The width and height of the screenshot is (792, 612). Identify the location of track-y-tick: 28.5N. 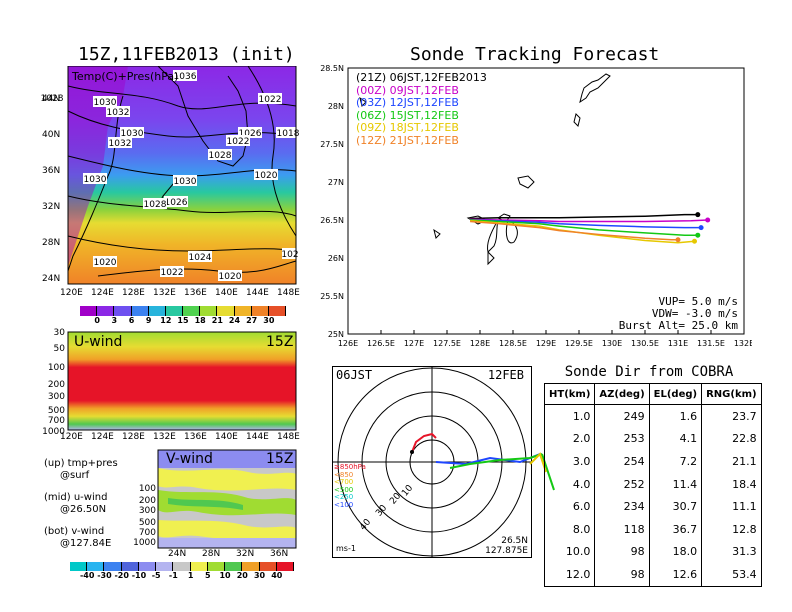
(332, 68).